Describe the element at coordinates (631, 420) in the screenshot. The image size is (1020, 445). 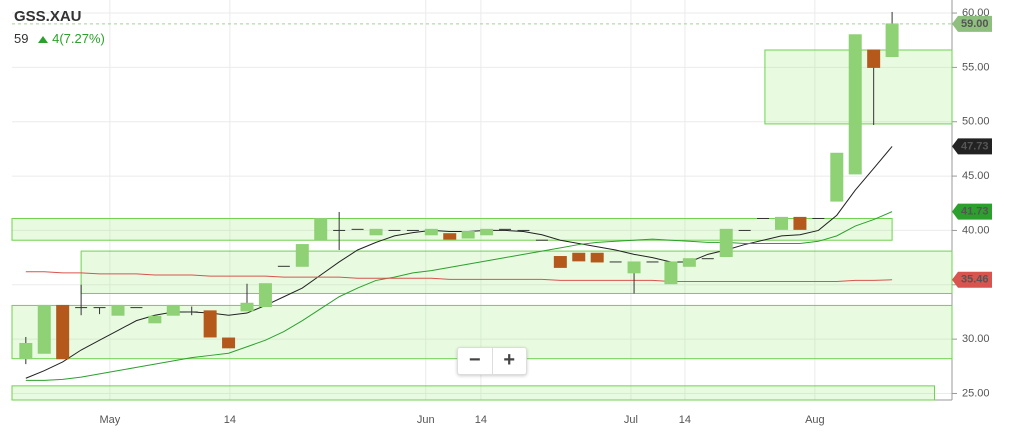
I see `x-tick-label: Jul` at that location.